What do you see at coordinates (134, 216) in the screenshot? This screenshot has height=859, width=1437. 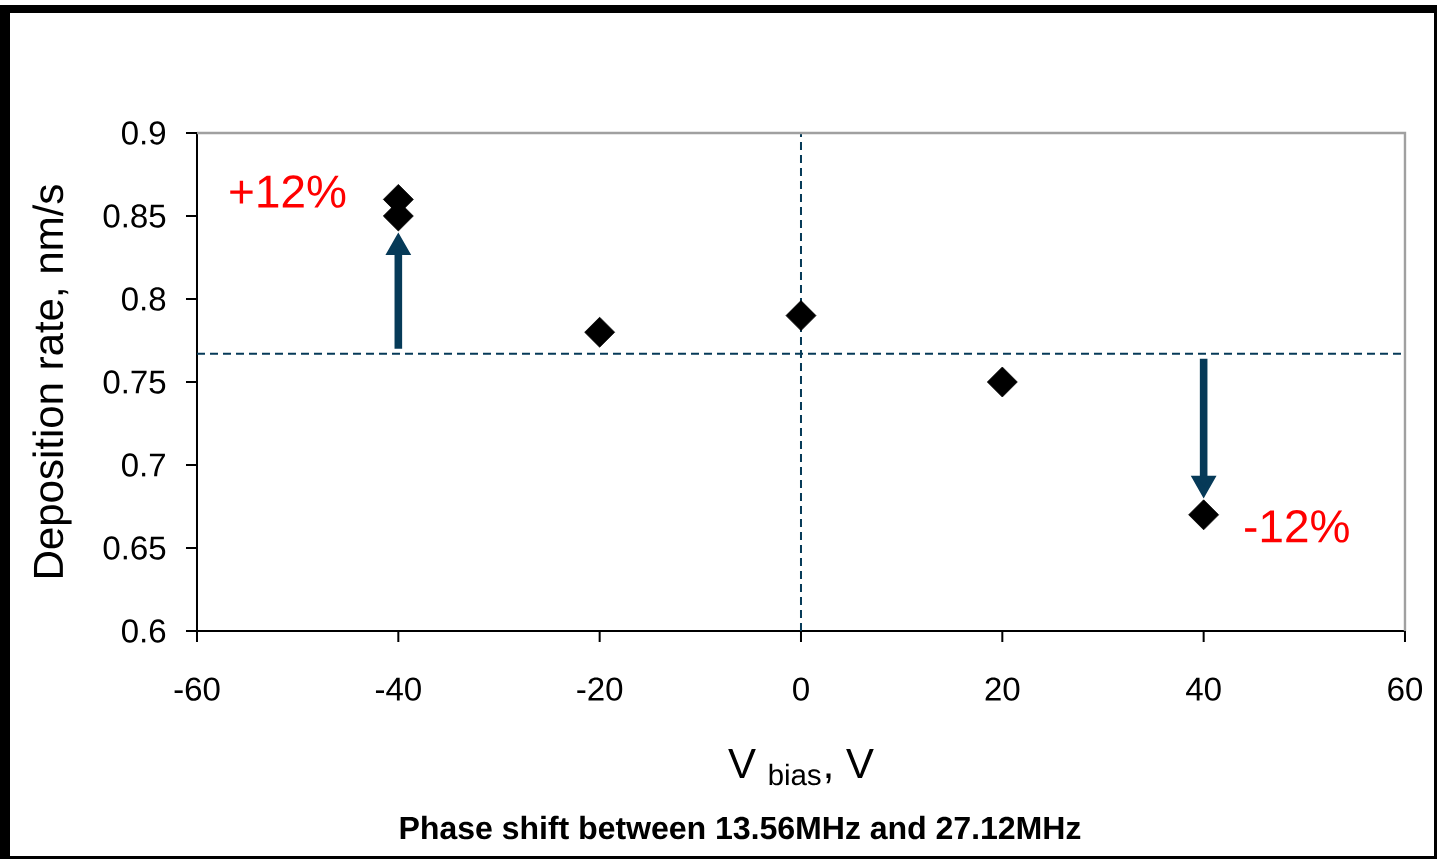 I see `y-tick-label: 0.85` at bounding box center [134, 216].